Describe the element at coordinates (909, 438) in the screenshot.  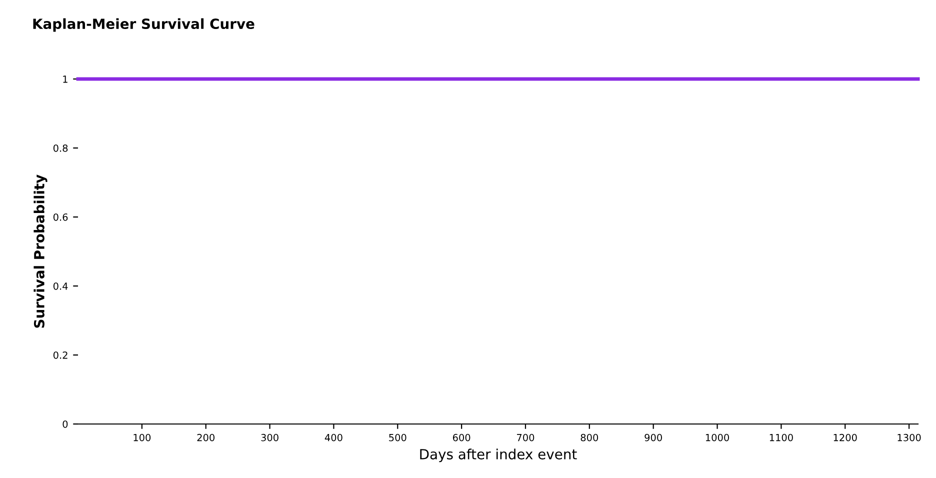
I see `x-tick-label: 1300` at that location.